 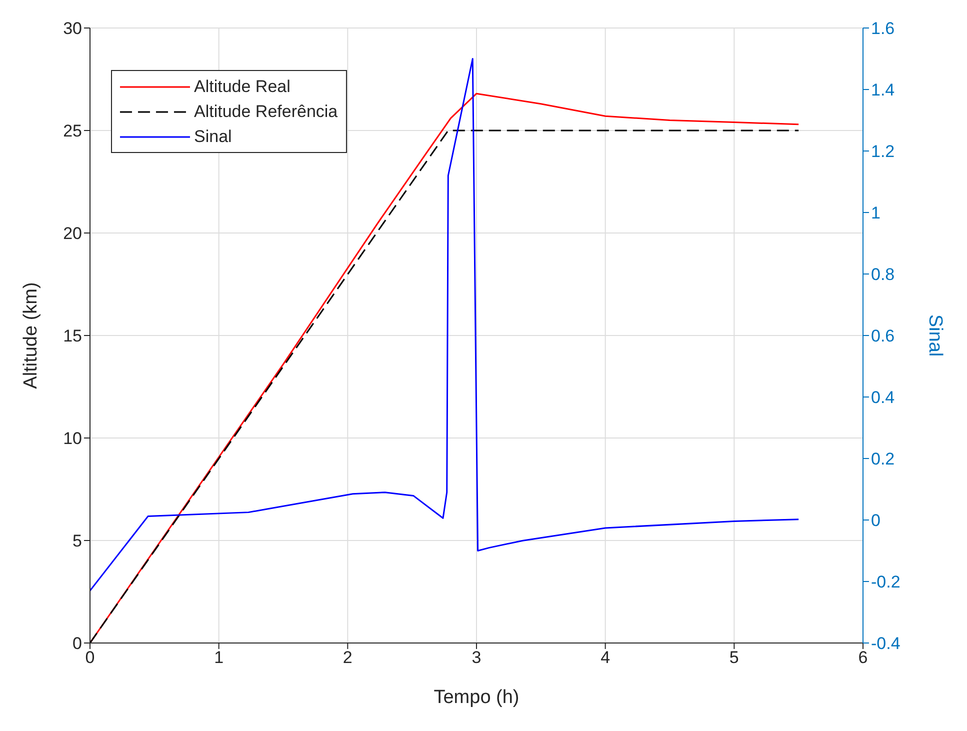 I want to click on y-tick-label: 15, so click(x=72, y=336).